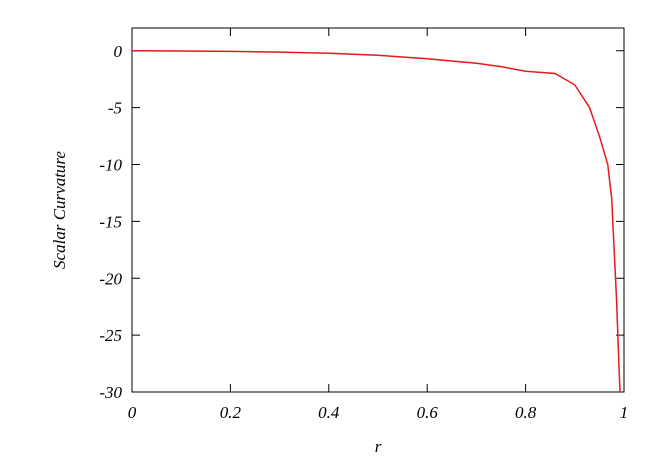  I want to click on x-tick-label: 0.8, so click(526, 412).